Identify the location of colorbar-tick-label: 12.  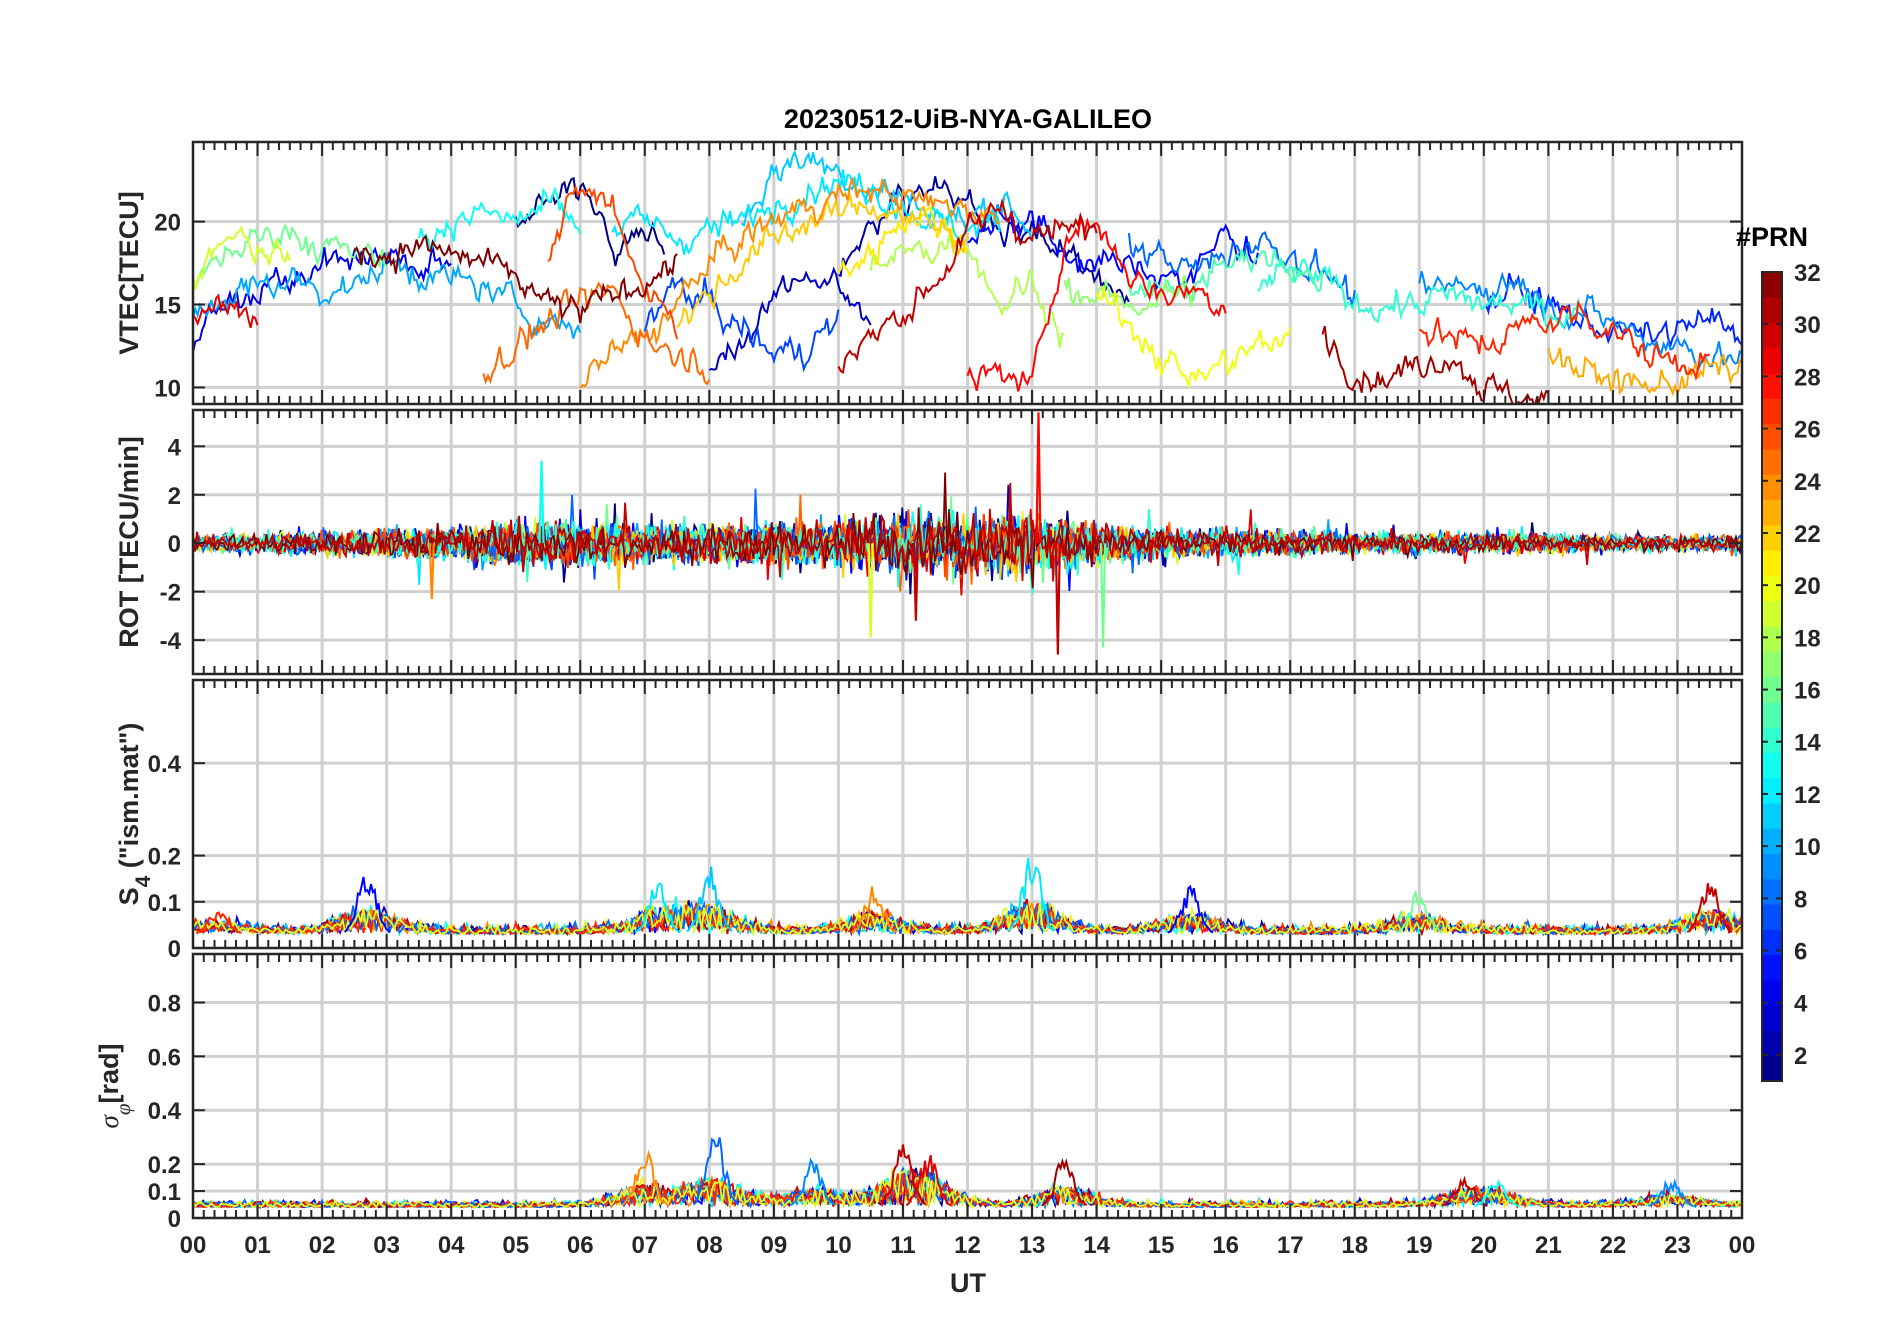
(1807, 795).